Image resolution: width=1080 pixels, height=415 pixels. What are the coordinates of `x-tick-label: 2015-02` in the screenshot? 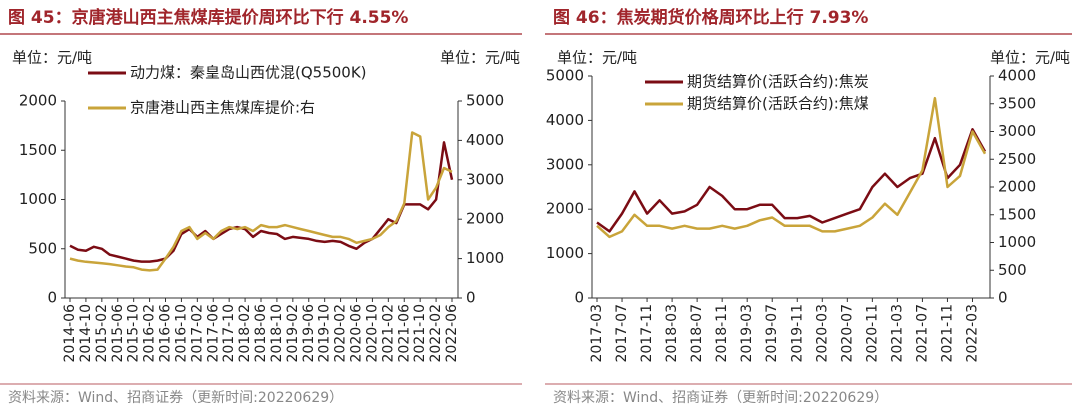 It's located at (102, 333).